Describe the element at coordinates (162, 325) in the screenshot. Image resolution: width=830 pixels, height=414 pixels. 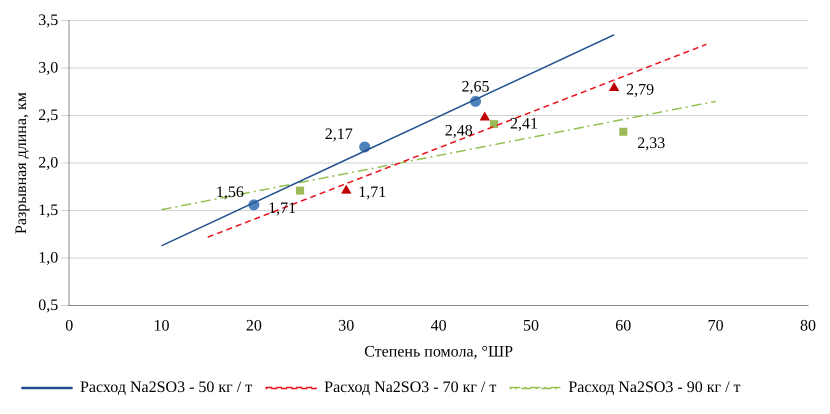
I see `x-tick-label: 10` at that location.